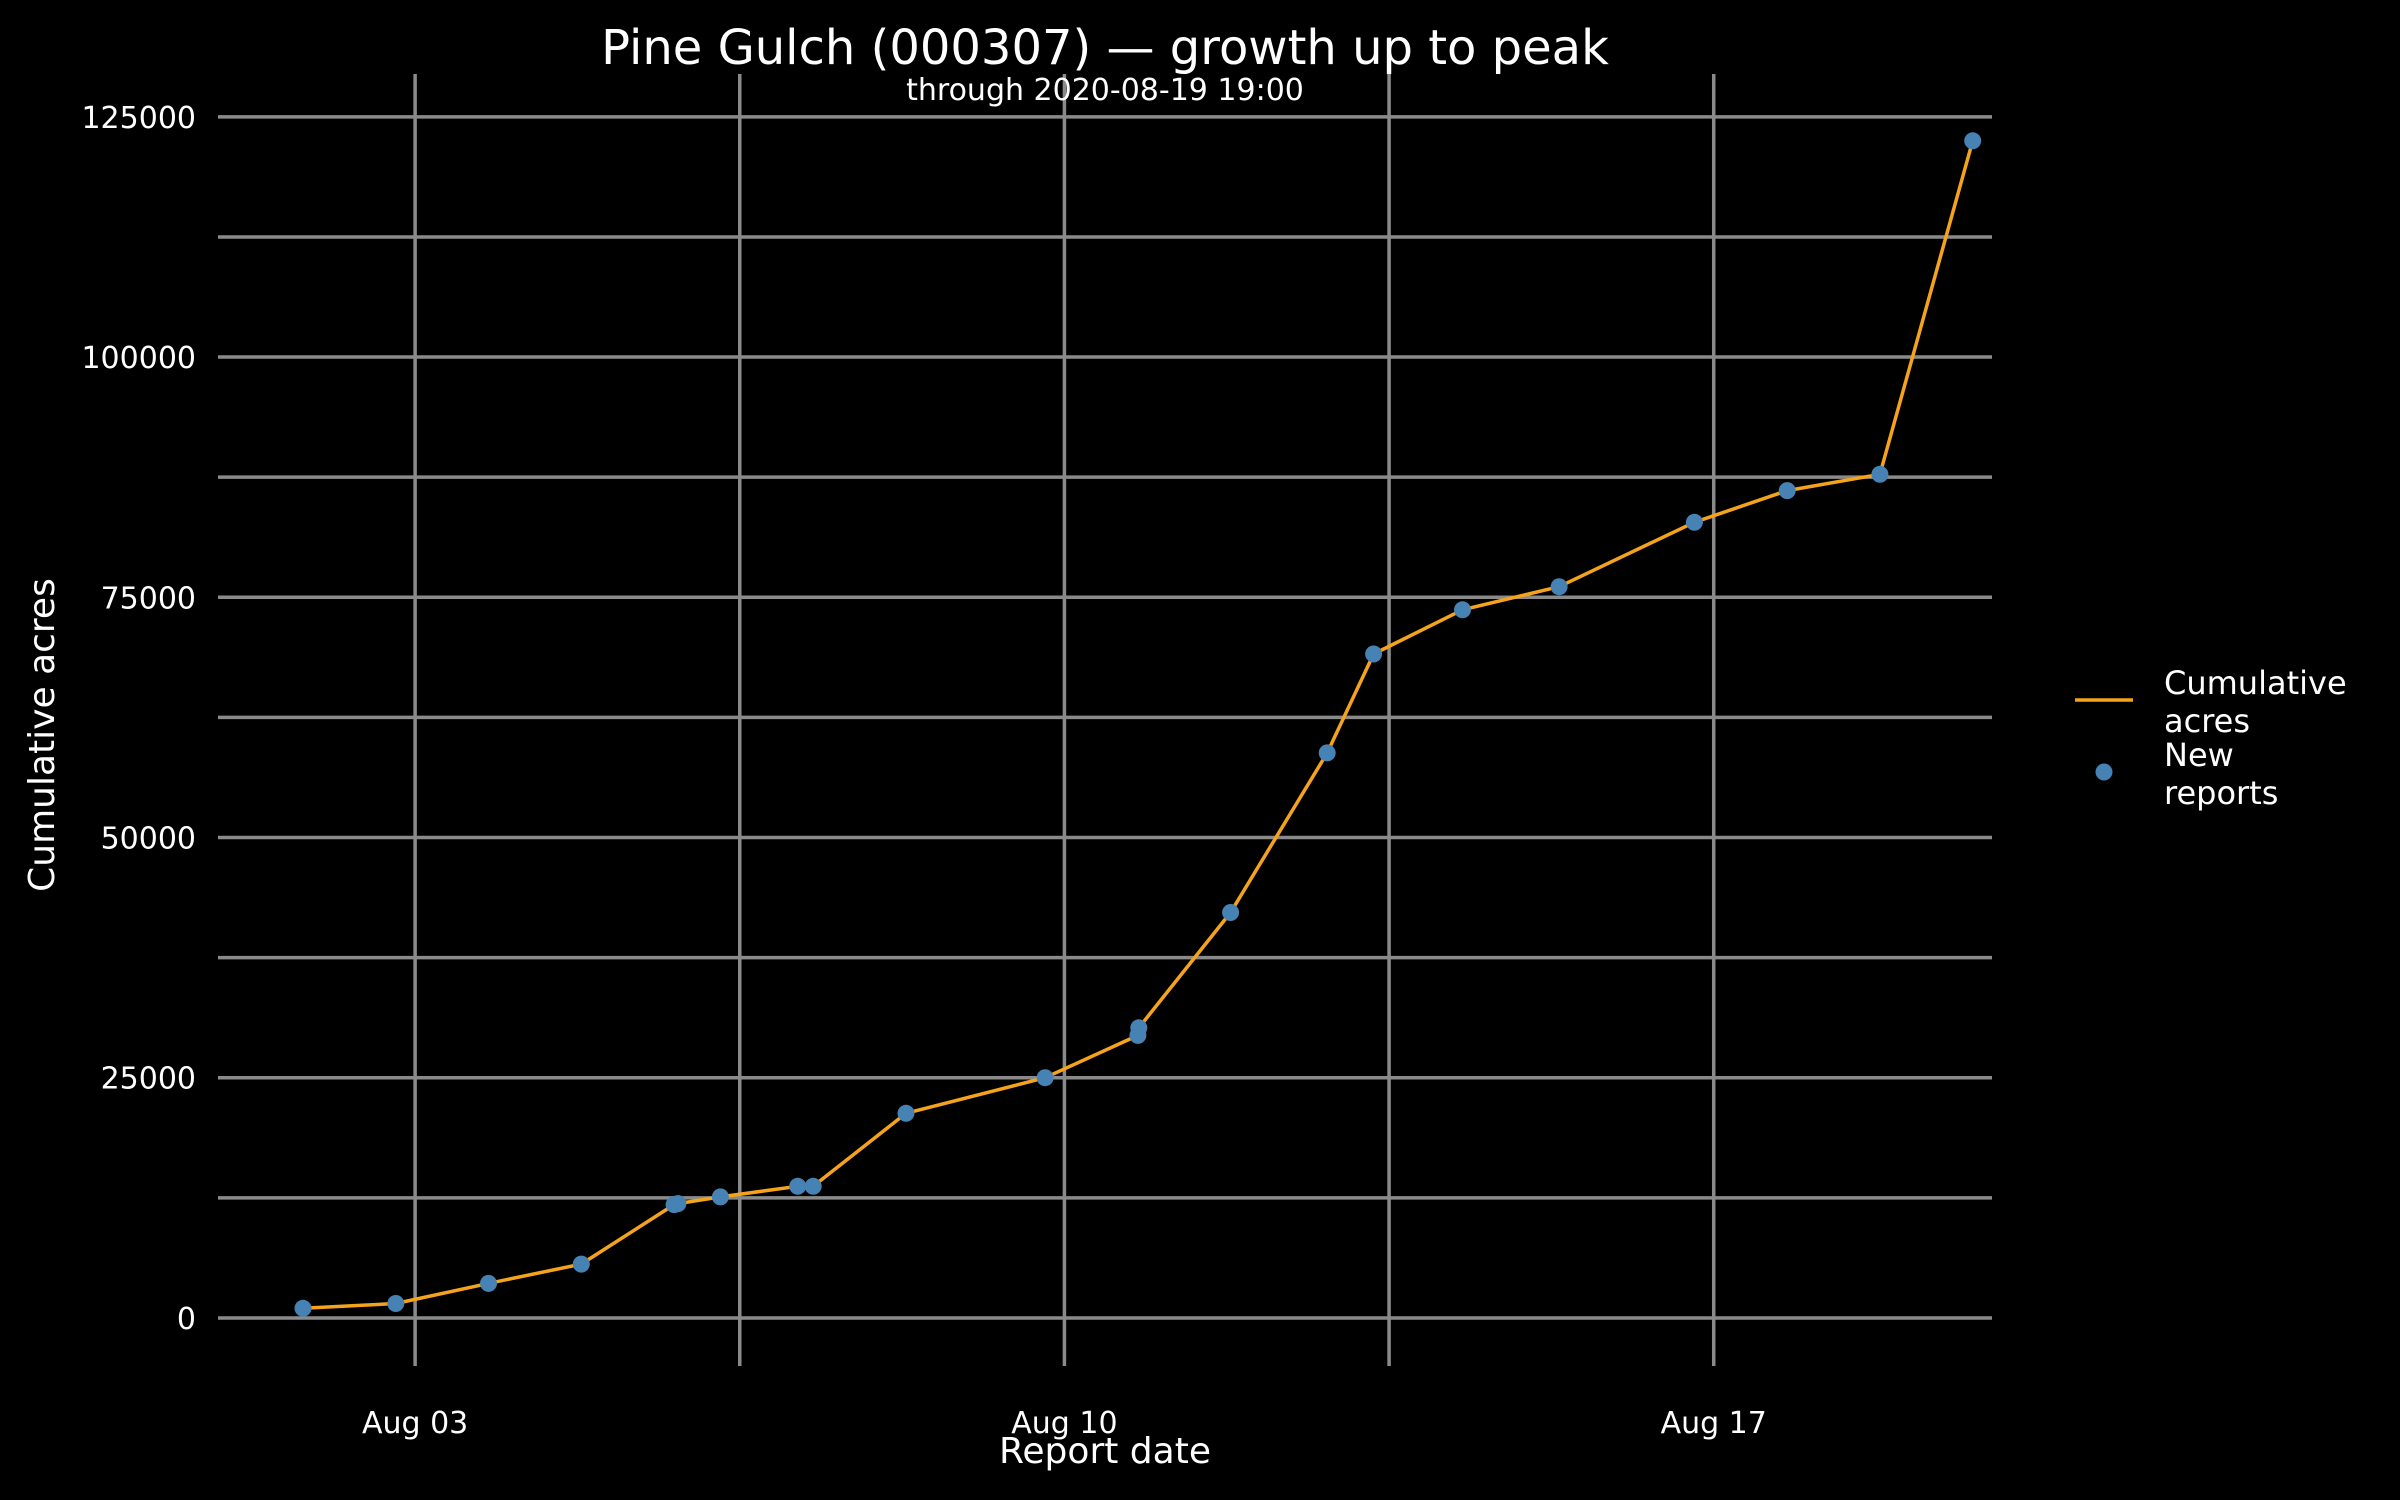  What do you see at coordinates (148, 1079) in the screenshot?
I see `y-tick-label: 25000` at bounding box center [148, 1079].